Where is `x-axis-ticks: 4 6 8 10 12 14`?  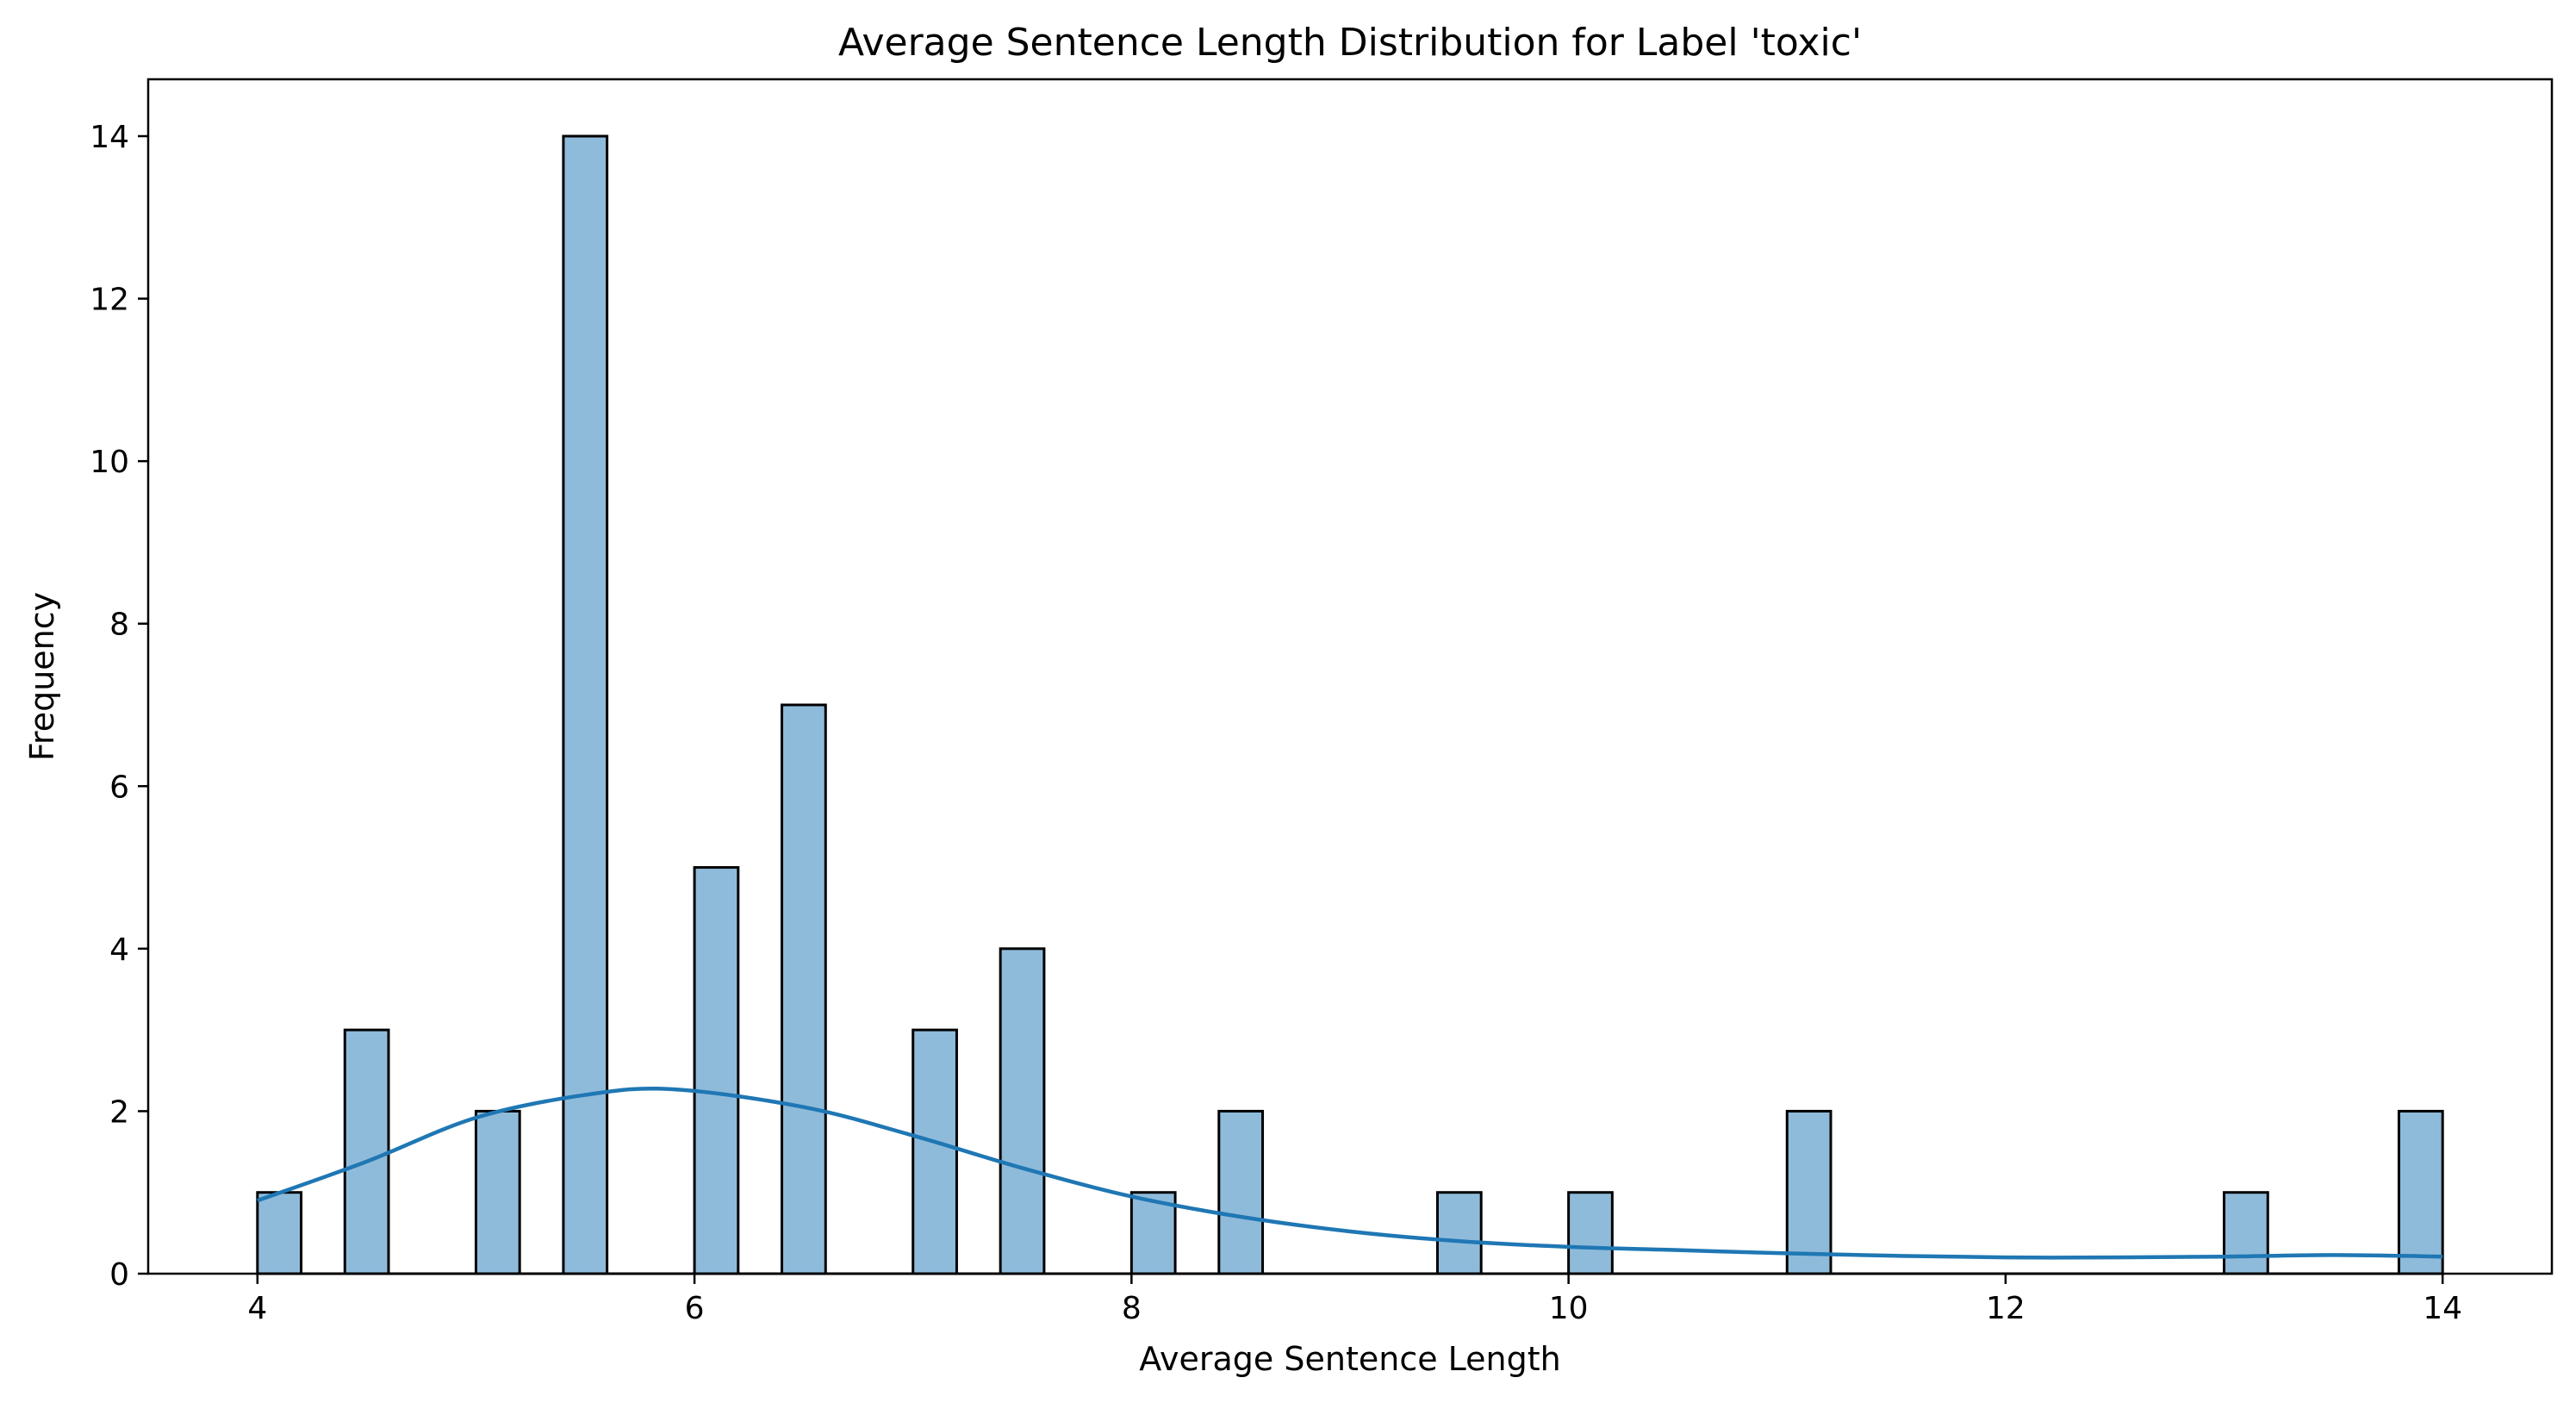 x-axis-ticks: 4 6 8 10 12 14 is located at coordinates (1355, 1300).